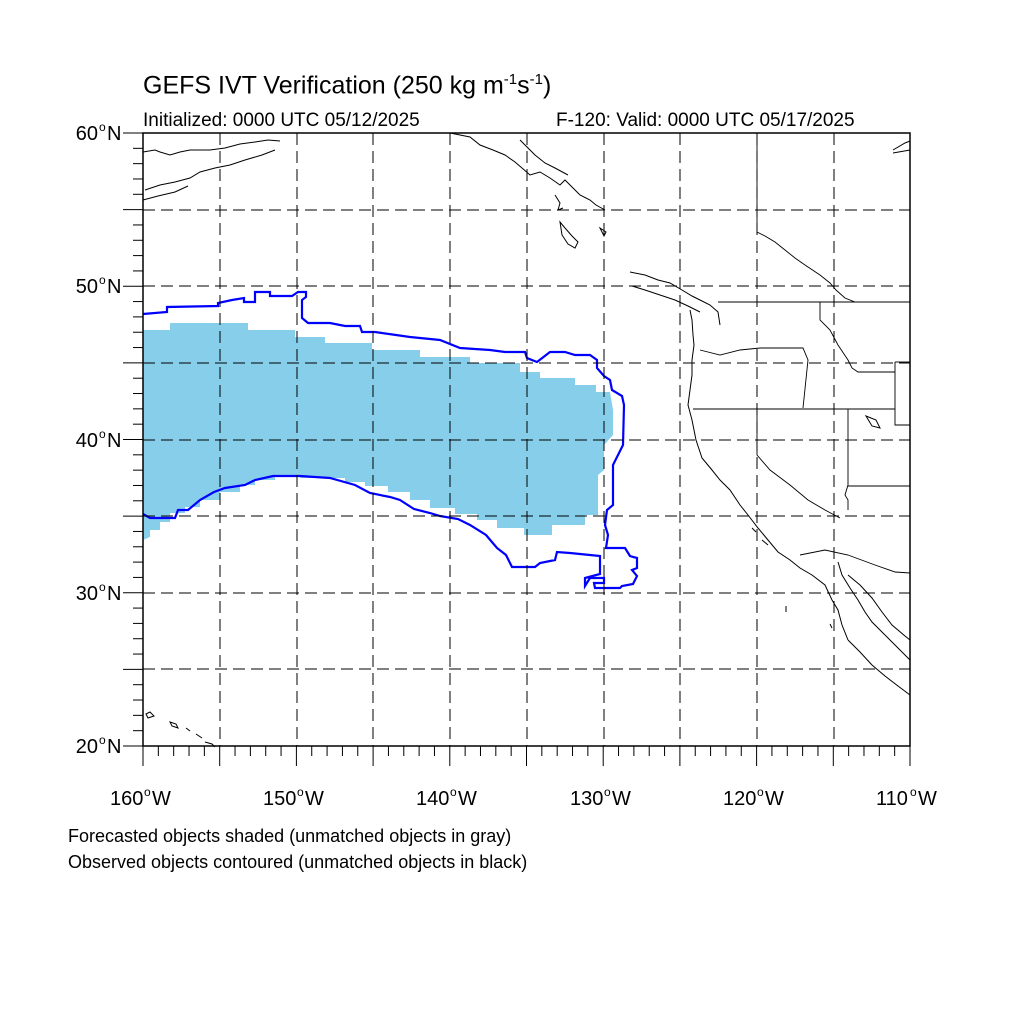  I want to click on lat-degree-40: o, so click(102, 434).